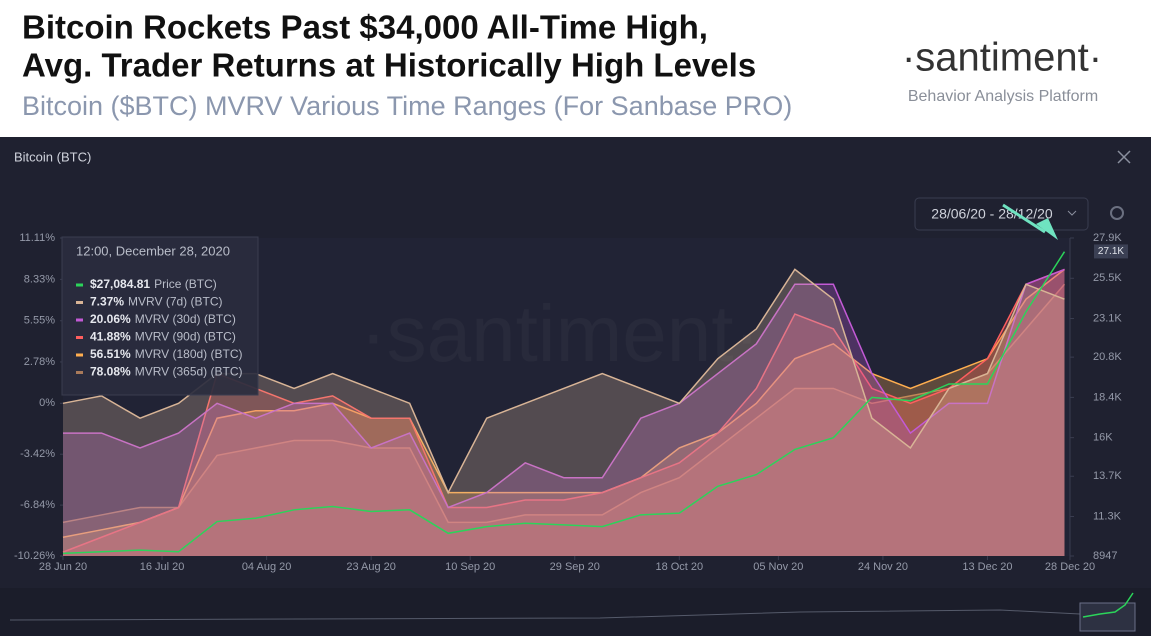 This screenshot has width=1151, height=641. I want to click on navigator-bg, so click(575, 612).